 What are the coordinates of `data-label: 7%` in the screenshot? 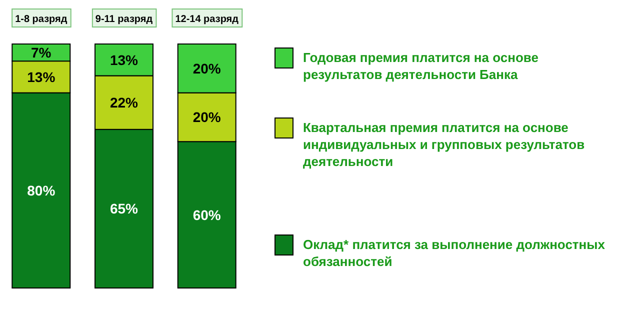 It's located at (41, 52).